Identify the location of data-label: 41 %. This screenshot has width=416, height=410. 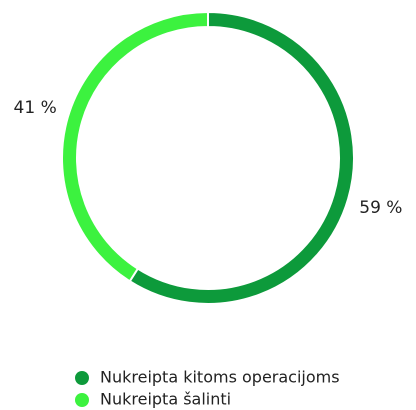
(35, 108).